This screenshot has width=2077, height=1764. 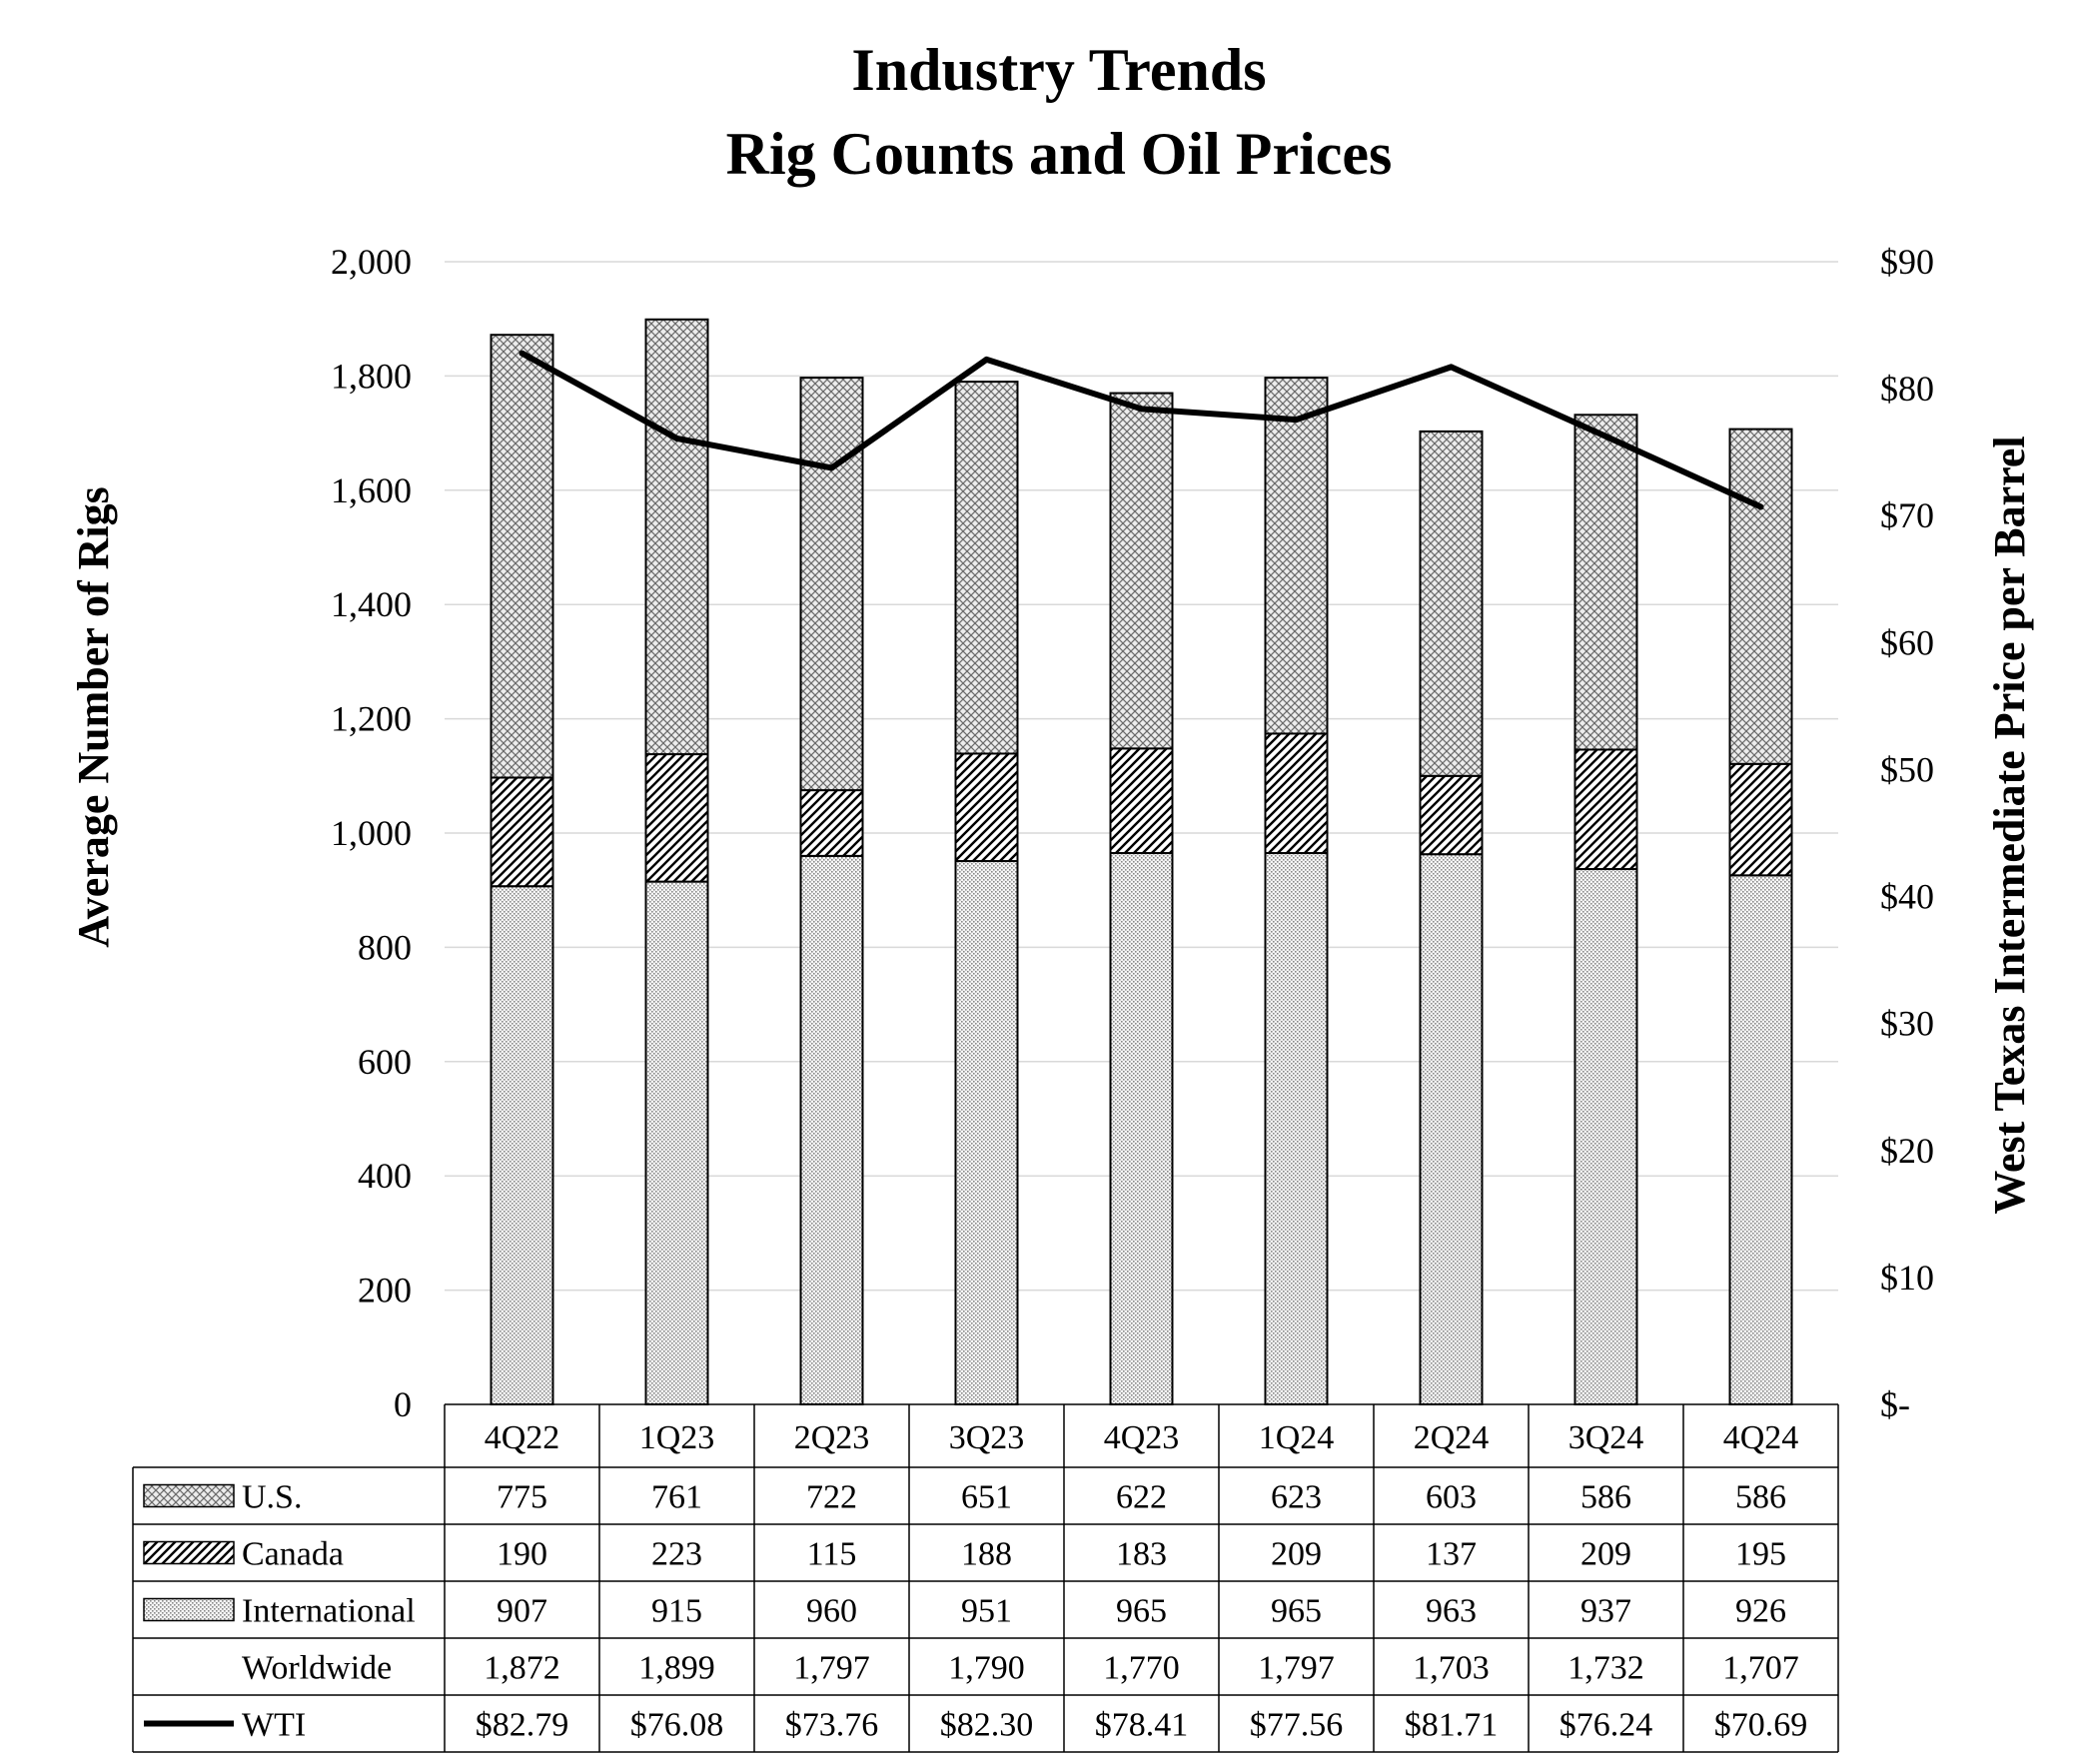 I want to click on wti-line, so click(x=1141, y=430).